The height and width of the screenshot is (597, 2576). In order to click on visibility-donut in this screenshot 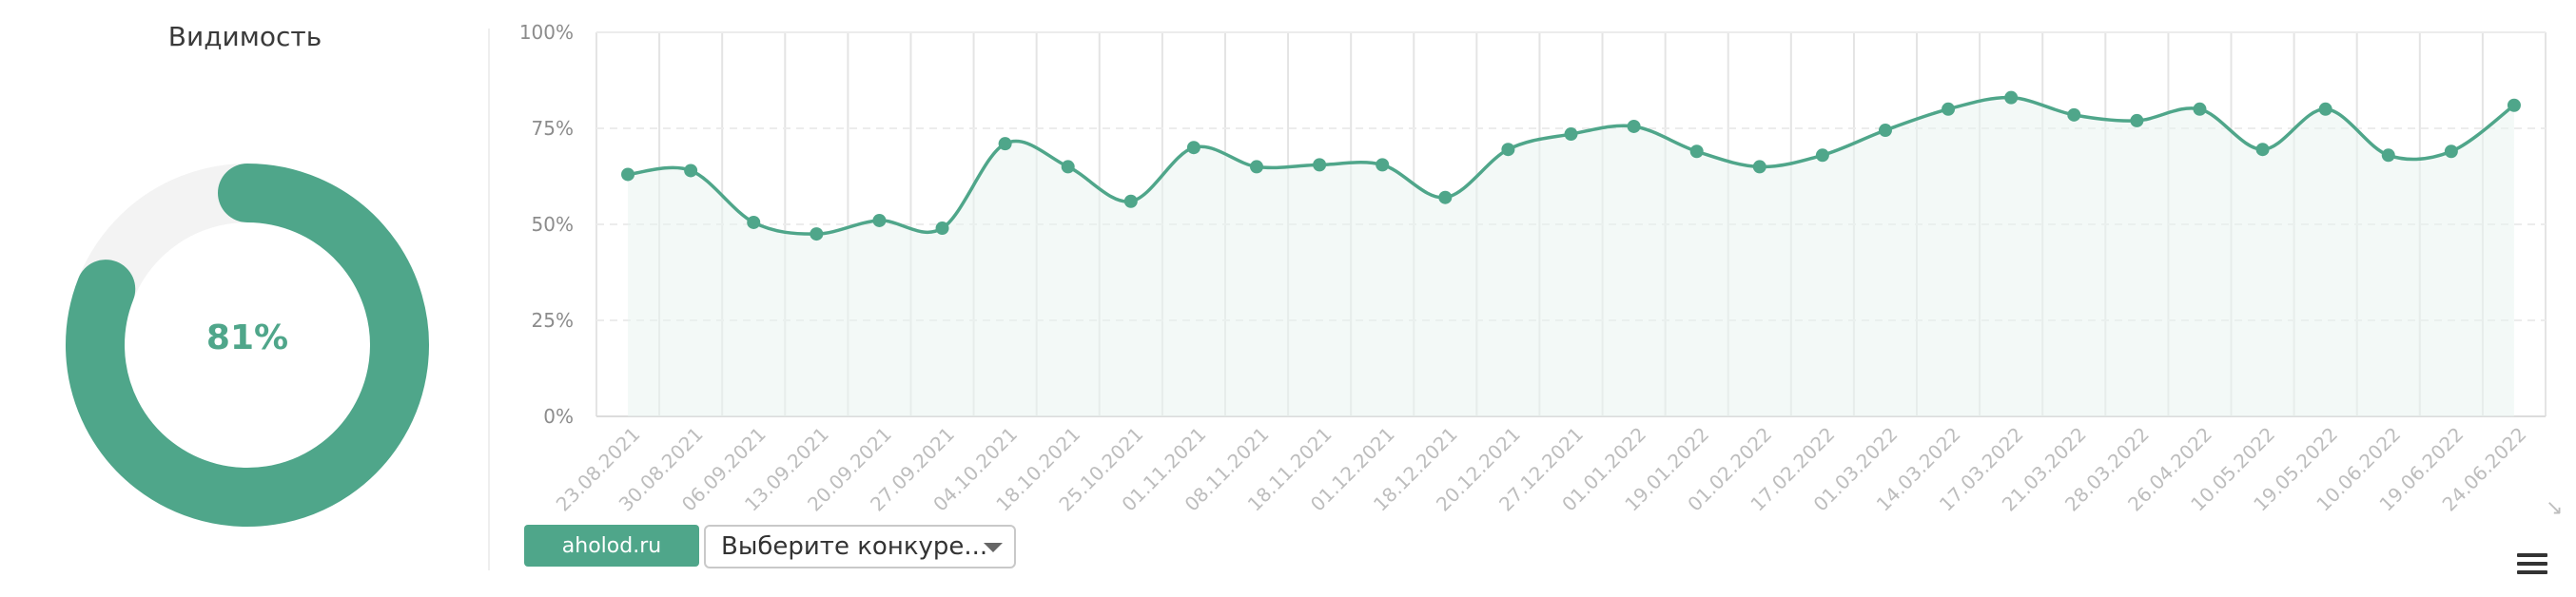, I will do `click(248, 345)`.